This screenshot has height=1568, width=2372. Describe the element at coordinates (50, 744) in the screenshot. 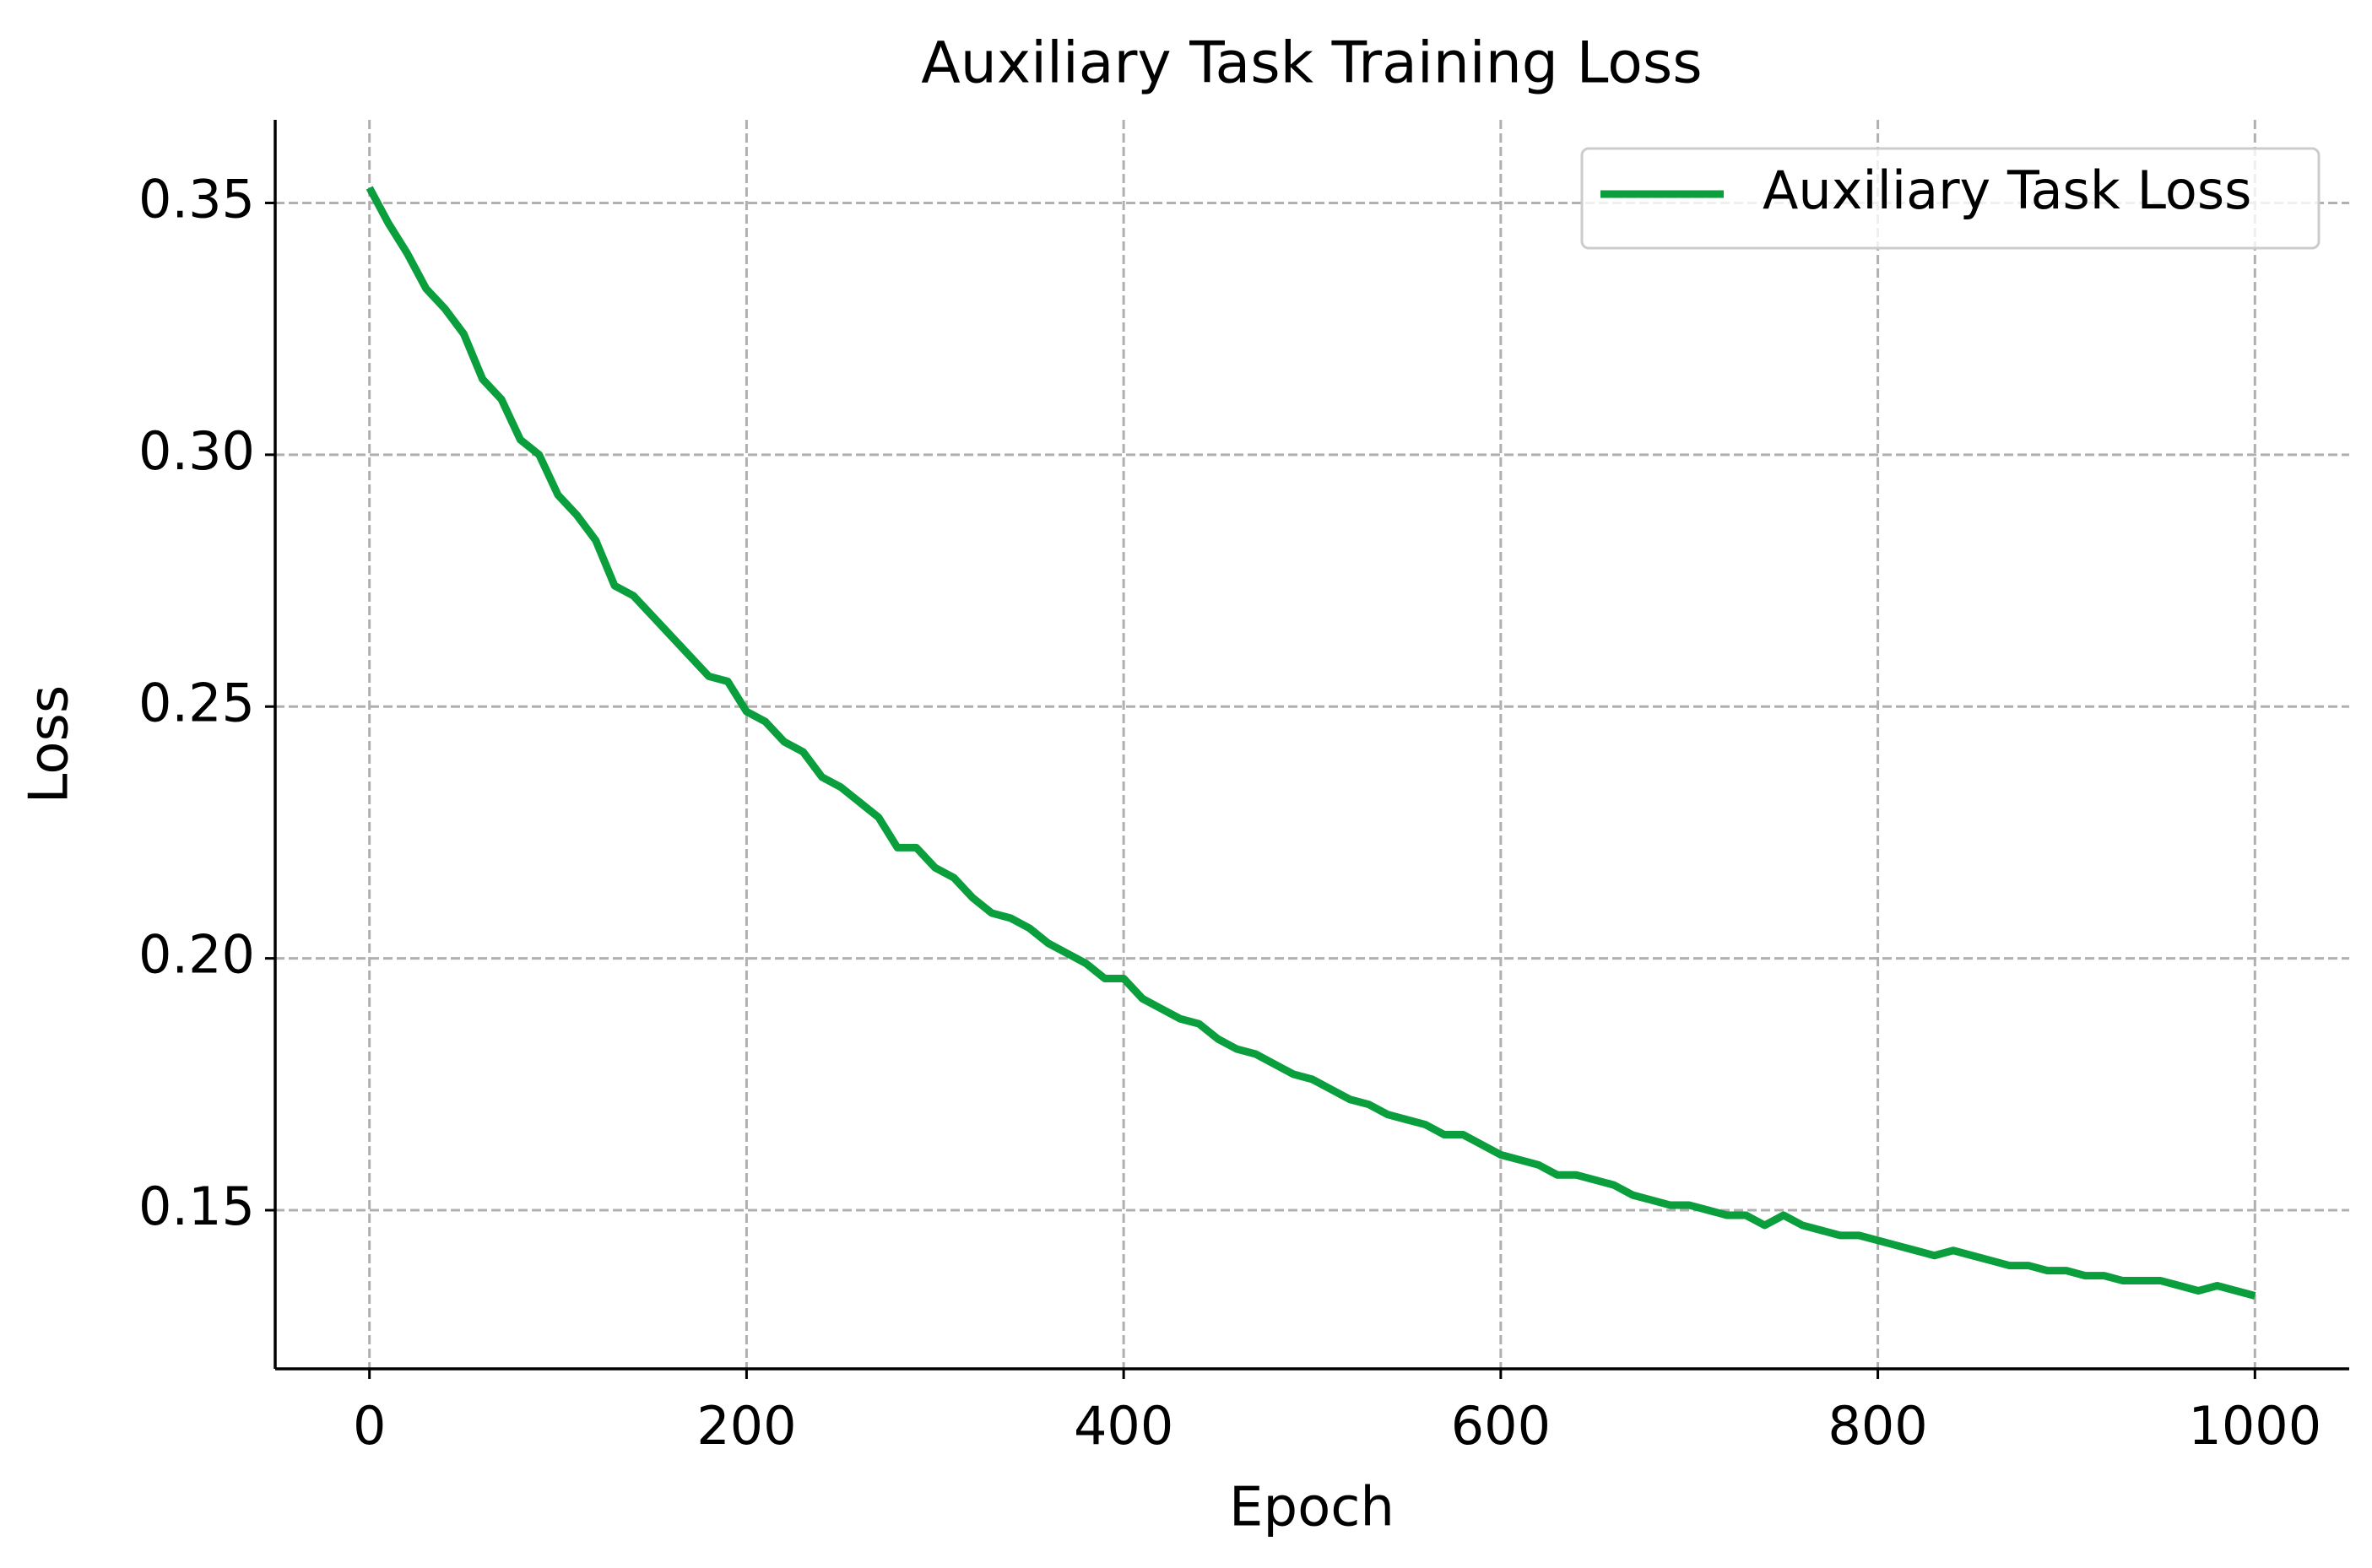

I see `y-axis-label: Loss` at that location.